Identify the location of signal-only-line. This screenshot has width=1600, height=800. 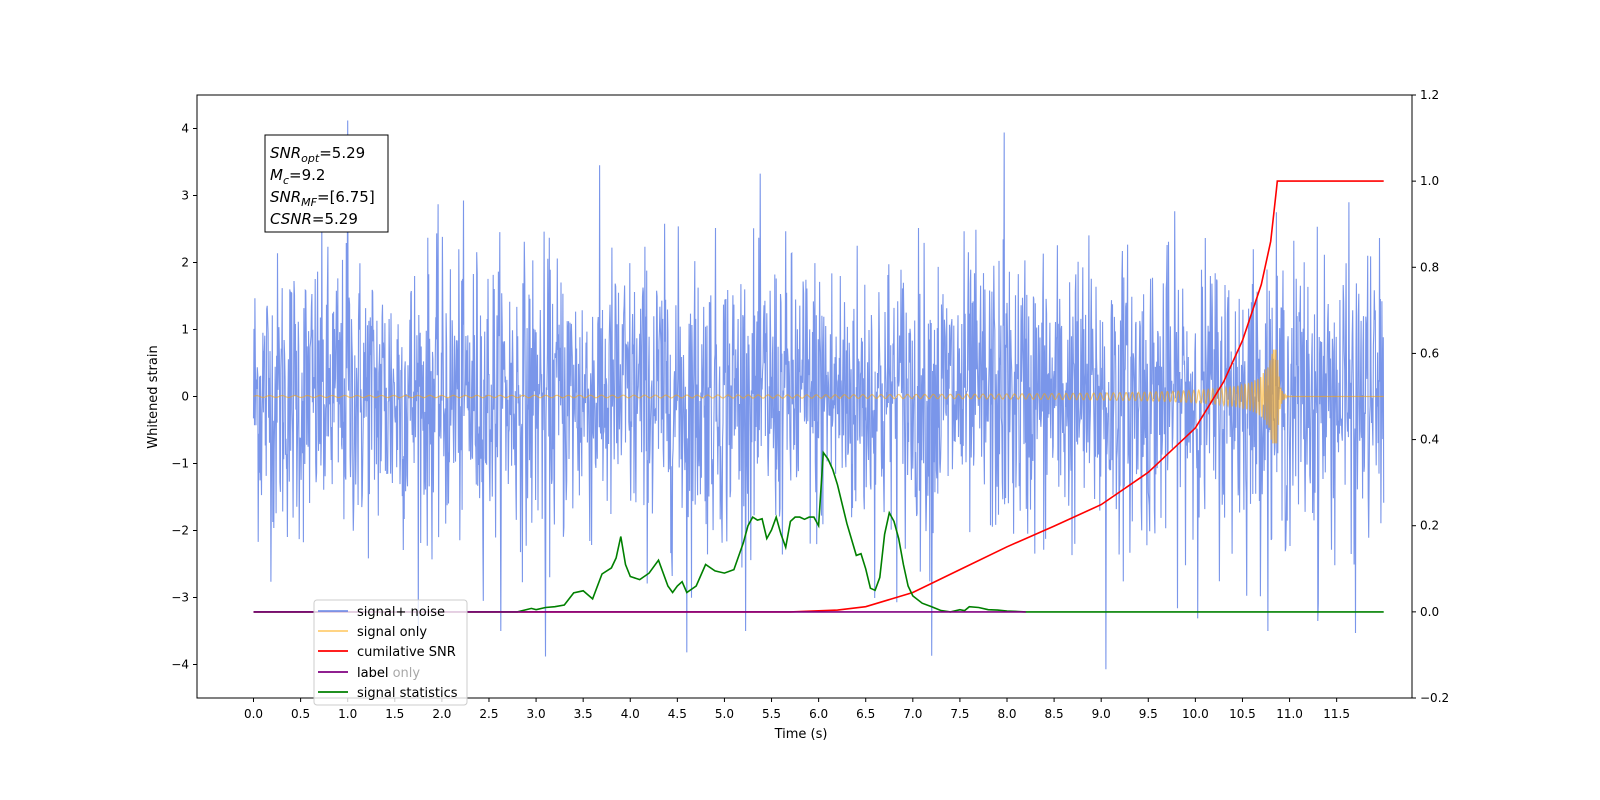
(818, 396).